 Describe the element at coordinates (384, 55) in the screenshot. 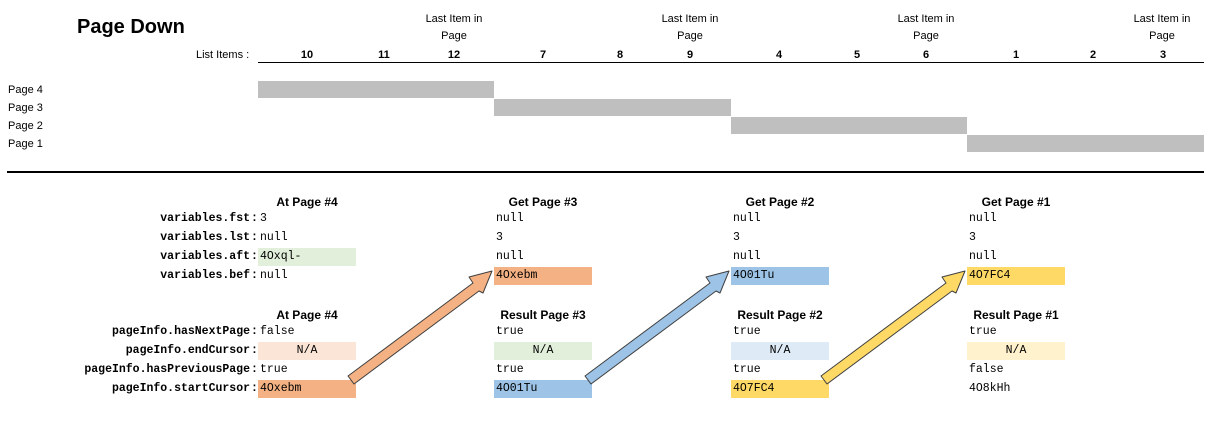

I see `list-item-number: 11` at that location.